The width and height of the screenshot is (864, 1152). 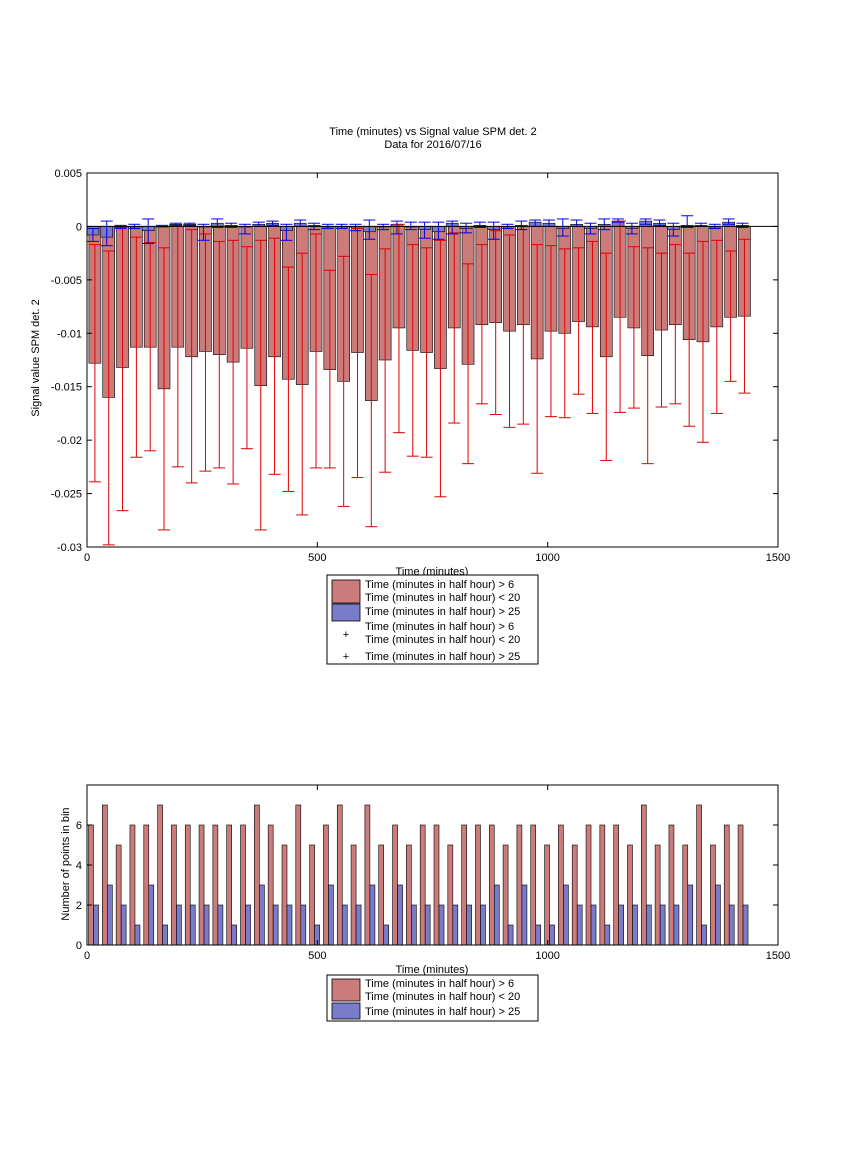 What do you see at coordinates (439, 627) in the screenshot?
I see `legend-label-red-errorbar-line1: Time (minutes in half hour) > 6` at bounding box center [439, 627].